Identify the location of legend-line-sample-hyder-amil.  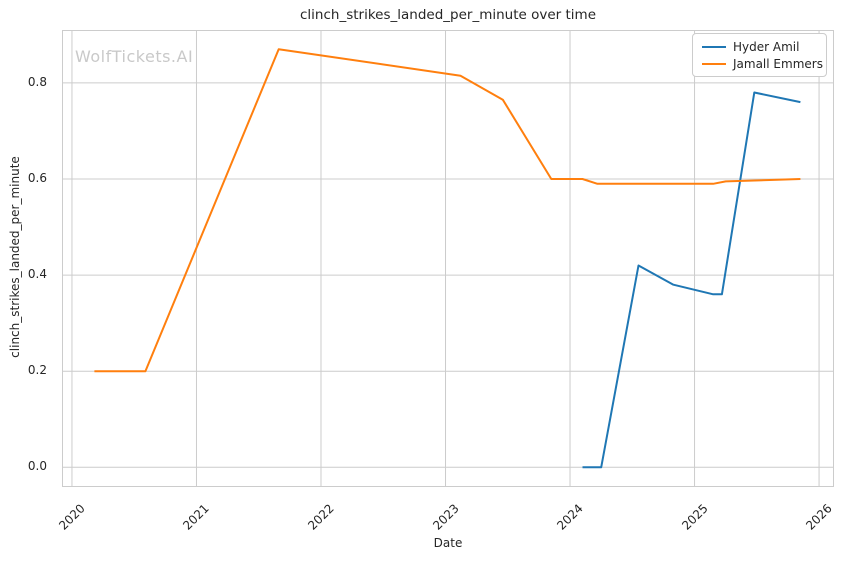
(714, 46).